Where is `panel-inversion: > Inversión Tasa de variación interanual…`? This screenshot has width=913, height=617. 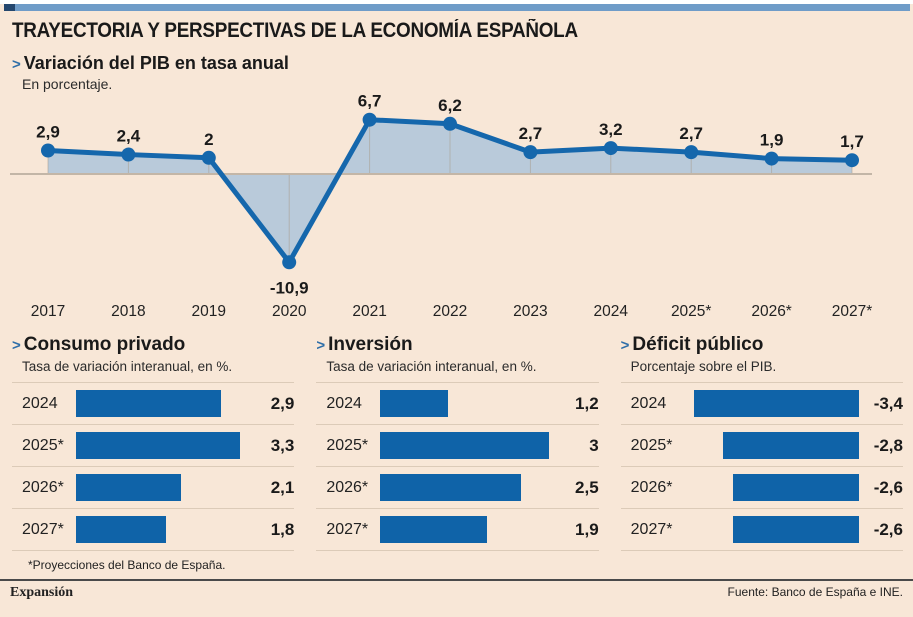 panel-inversion: > Inversión Tasa de variación interanual… is located at coordinates (457, 442).